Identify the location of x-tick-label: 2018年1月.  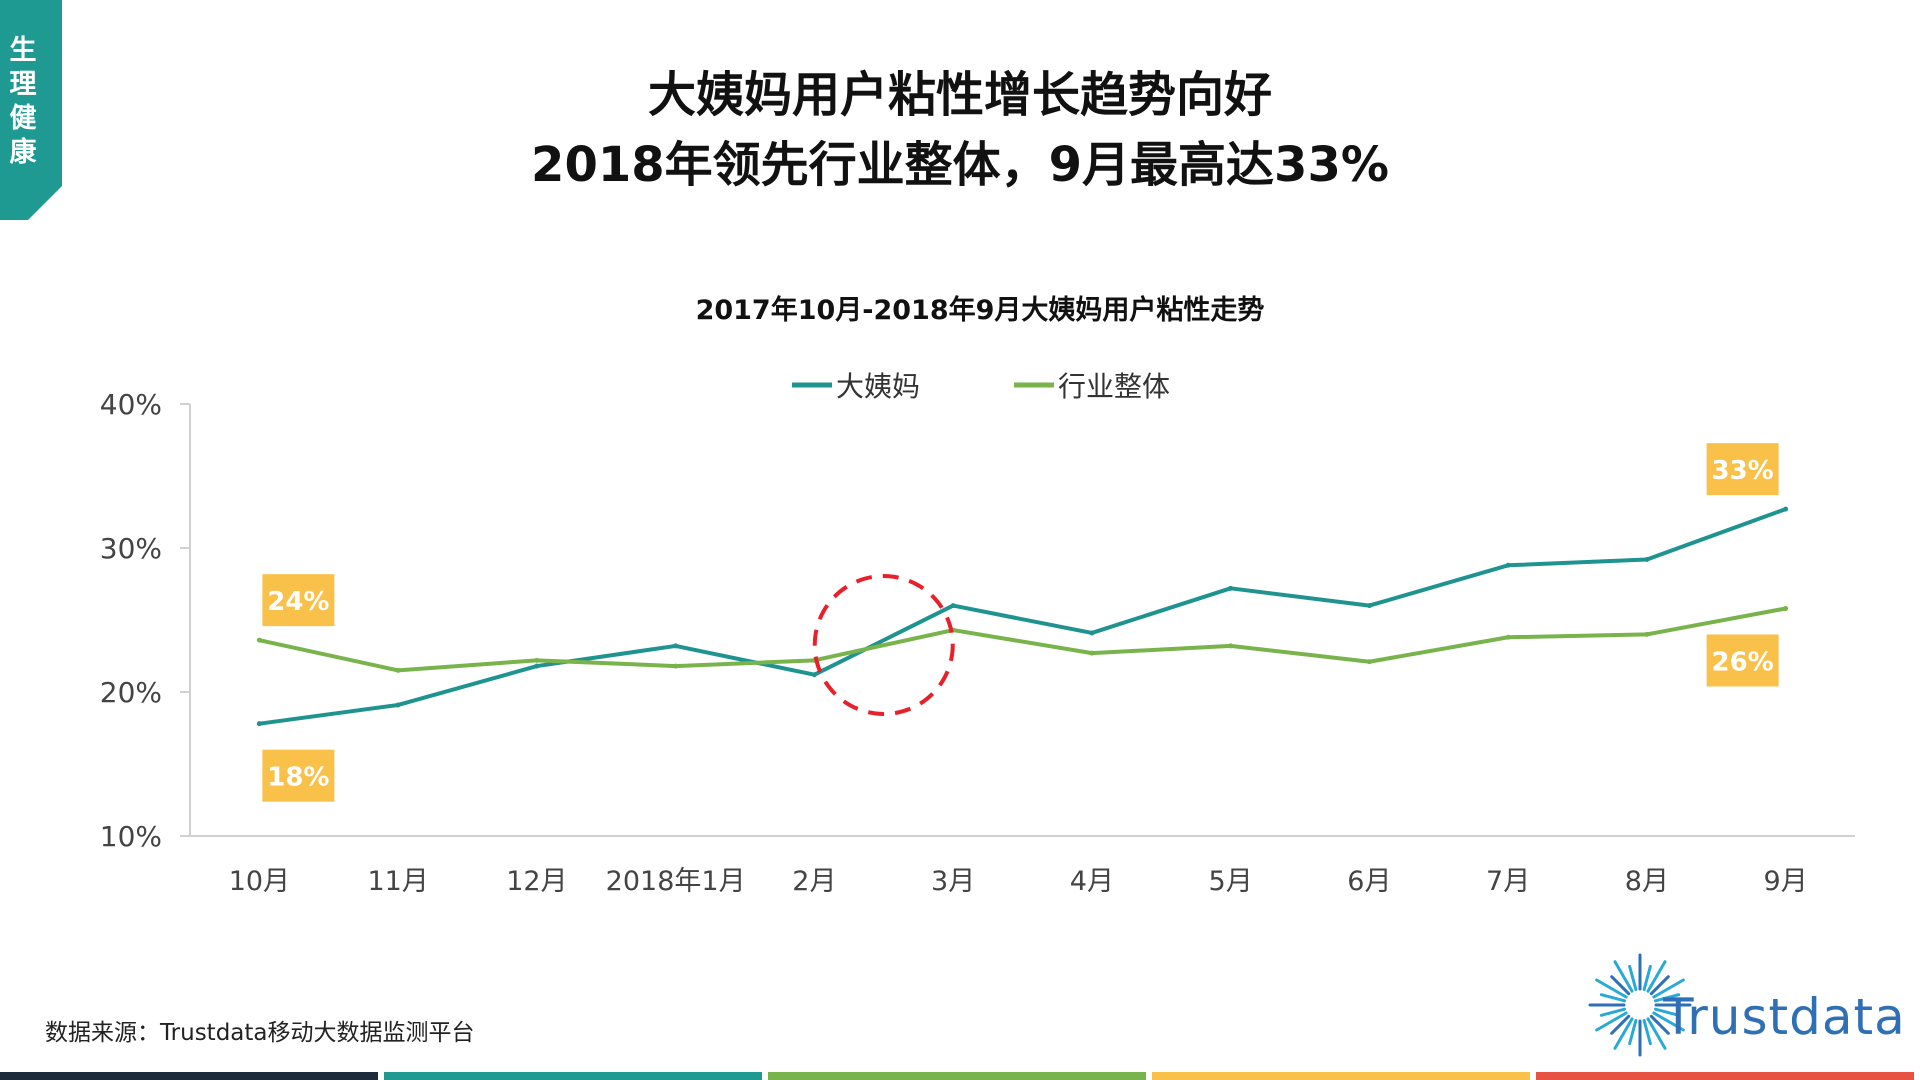
(676, 881).